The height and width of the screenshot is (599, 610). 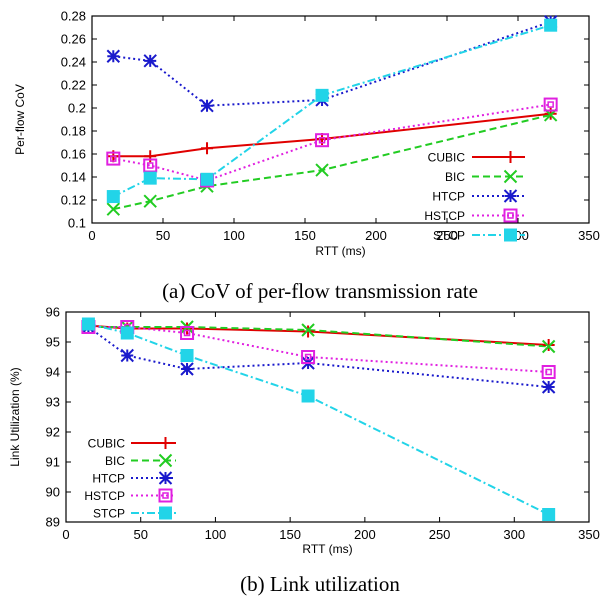 I want to click on y-tick-label: 94, so click(x=53, y=372).